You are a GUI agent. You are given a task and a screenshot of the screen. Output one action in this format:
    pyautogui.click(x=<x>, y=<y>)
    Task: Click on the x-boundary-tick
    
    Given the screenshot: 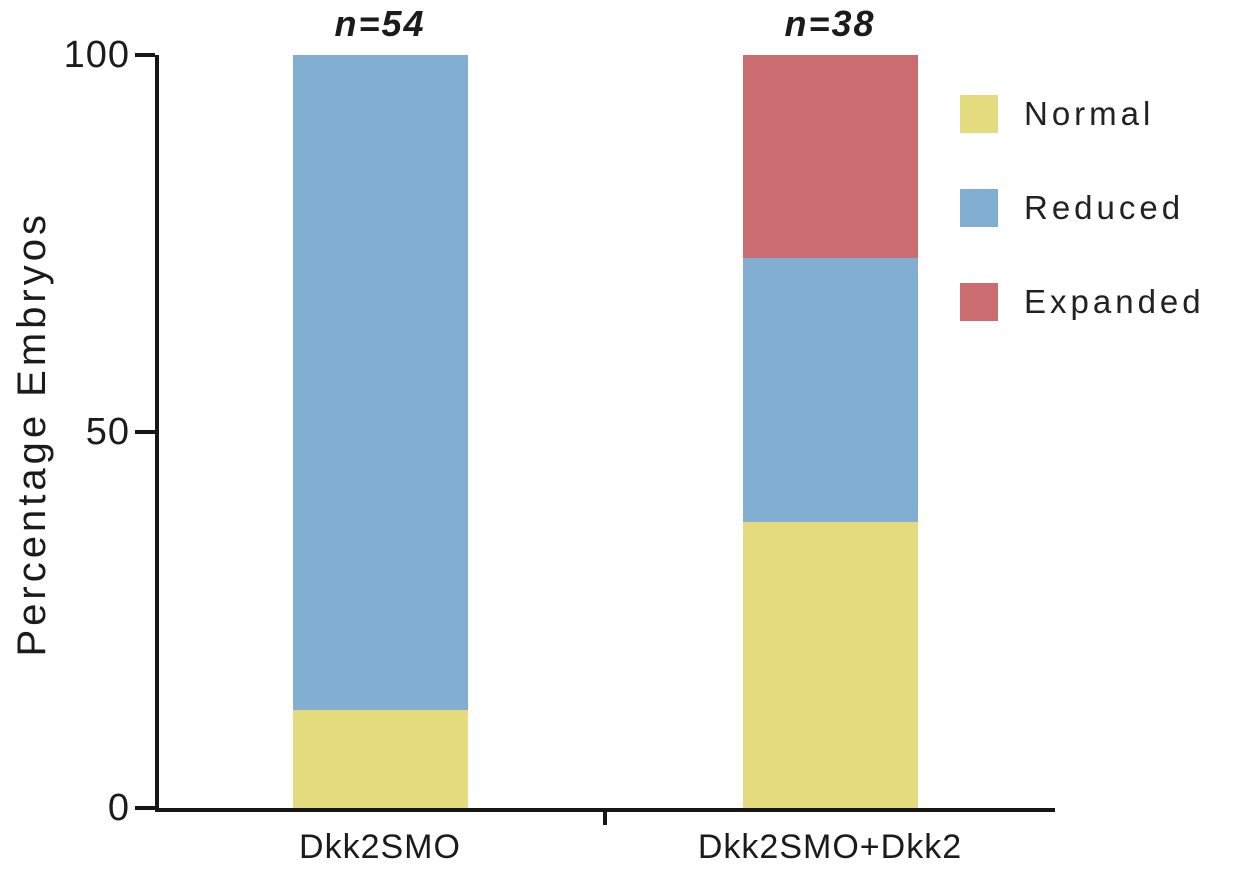 What is the action you would take?
    pyautogui.click(x=605, y=818)
    